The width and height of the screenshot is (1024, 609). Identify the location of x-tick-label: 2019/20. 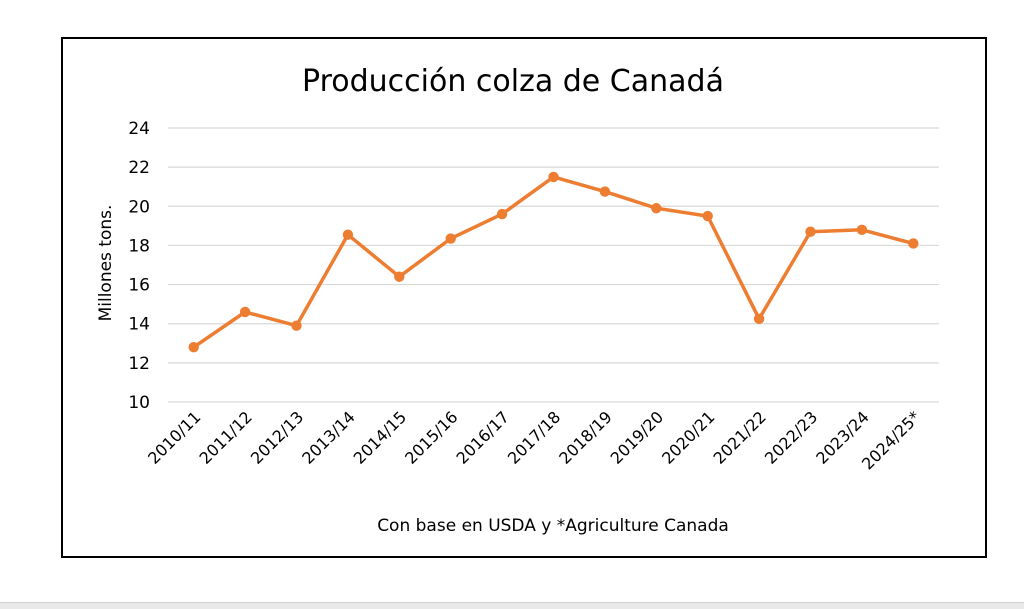
(637, 437).